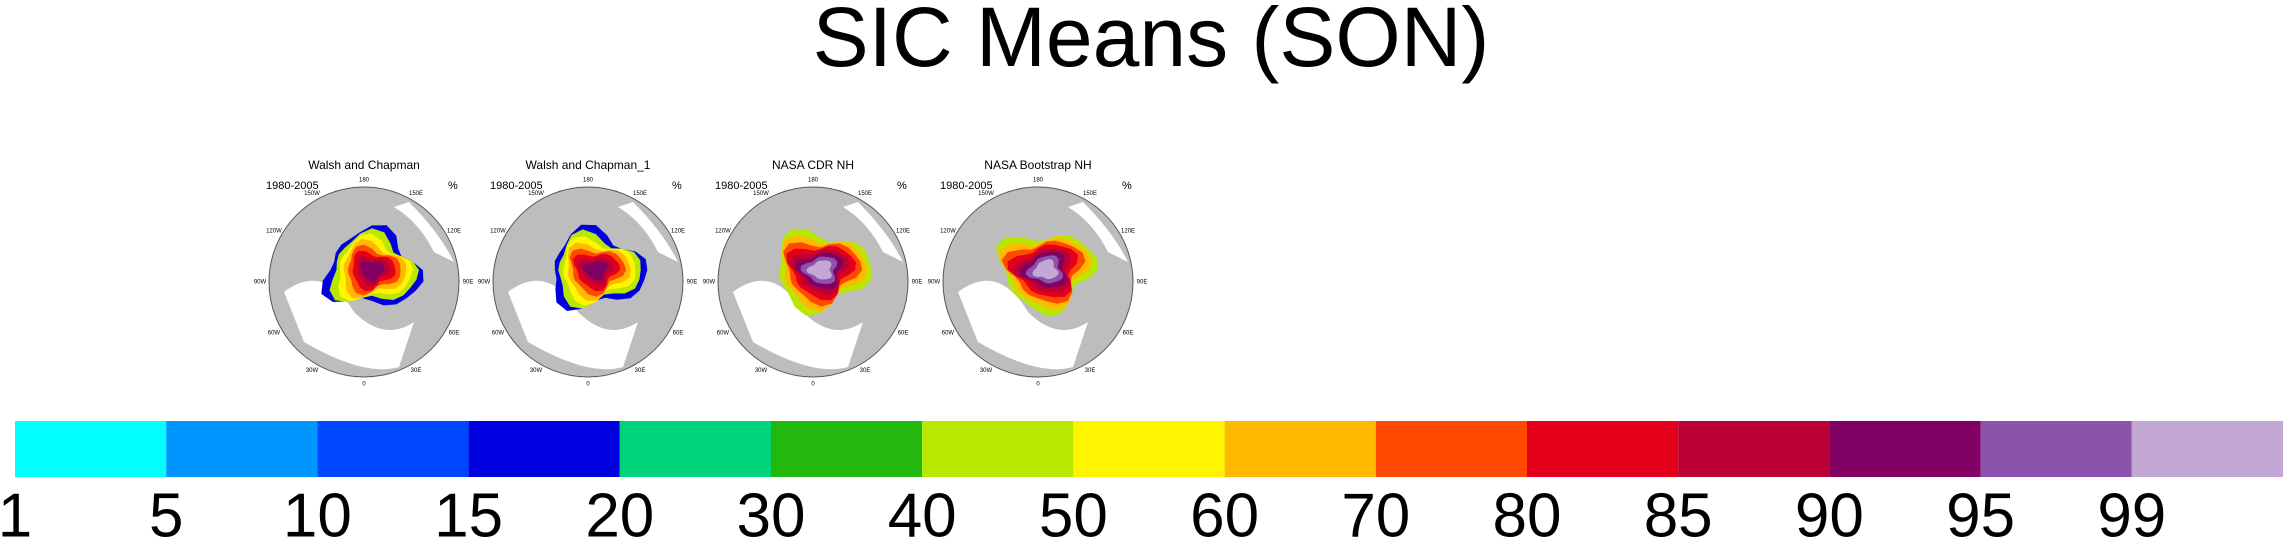 This screenshot has width=2293, height=552. Describe the element at coordinates (813, 165) in the screenshot. I see `panel-title: NASA CDR NH` at that location.